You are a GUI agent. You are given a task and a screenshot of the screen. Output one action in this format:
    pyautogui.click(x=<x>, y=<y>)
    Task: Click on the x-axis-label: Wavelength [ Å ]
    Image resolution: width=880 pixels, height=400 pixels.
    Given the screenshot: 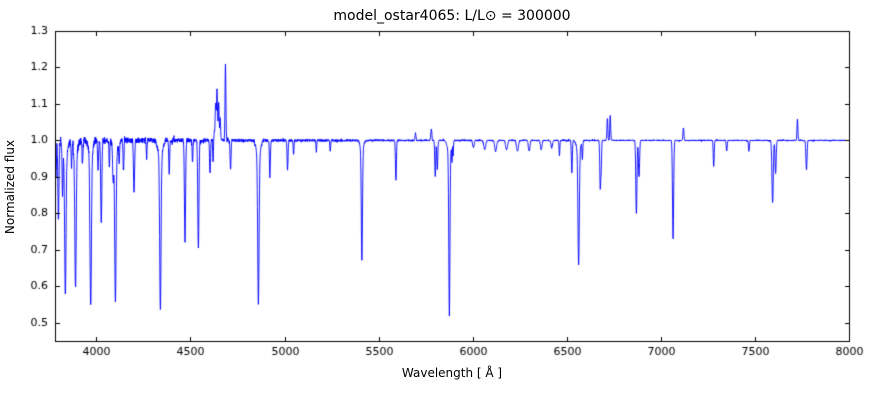 What is the action you would take?
    pyautogui.click(x=452, y=373)
    